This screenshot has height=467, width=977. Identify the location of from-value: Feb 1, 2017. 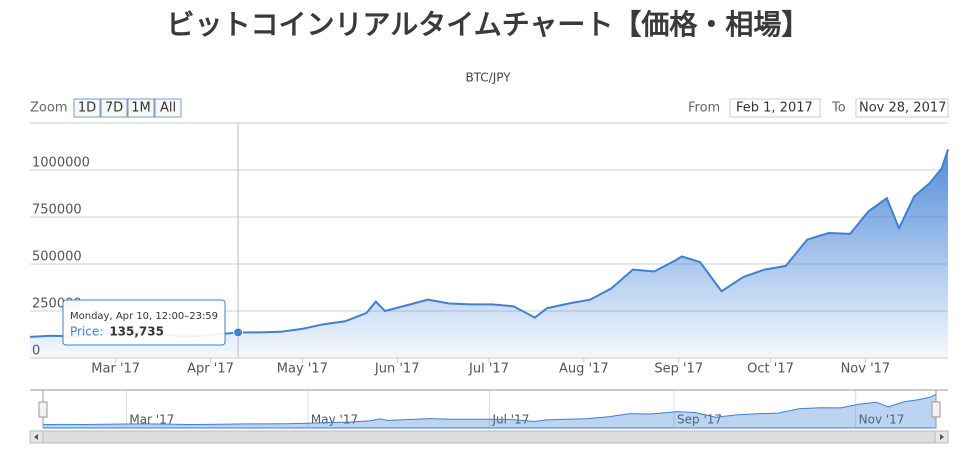
(774, 108).